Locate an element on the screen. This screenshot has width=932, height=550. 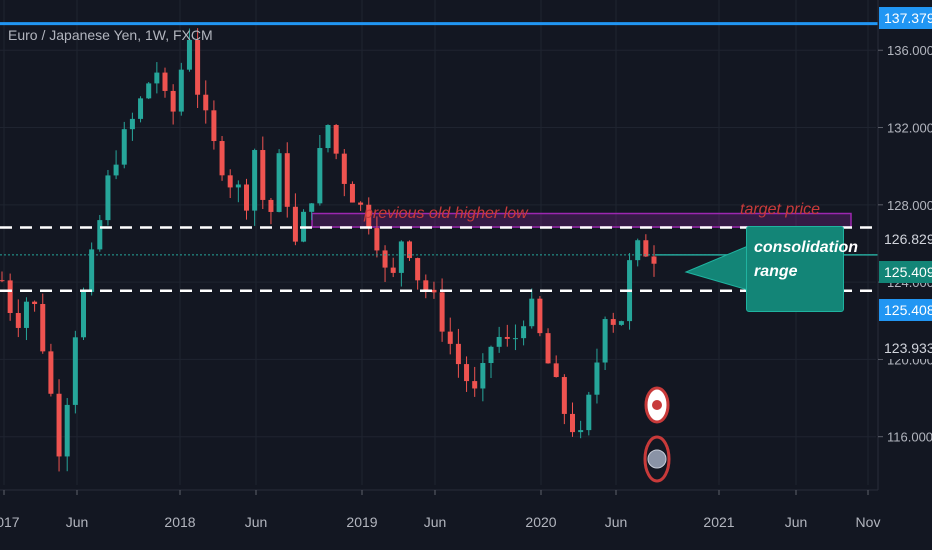
time-tick-label: 2021 is located at coordinates (718, 522).